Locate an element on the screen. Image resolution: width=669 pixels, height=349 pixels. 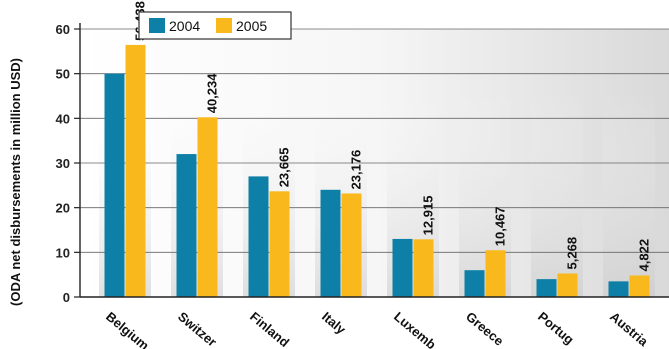
y-axis-label: (ODA net disbursements in million USD) is located at coordinates (15, 182).